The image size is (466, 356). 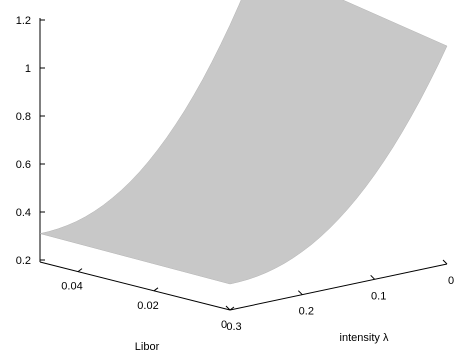 What do you see at coordinates (147, 347) in the screenshot?
I see `x-axis-label: Libor` at bounding box center [147, 347].